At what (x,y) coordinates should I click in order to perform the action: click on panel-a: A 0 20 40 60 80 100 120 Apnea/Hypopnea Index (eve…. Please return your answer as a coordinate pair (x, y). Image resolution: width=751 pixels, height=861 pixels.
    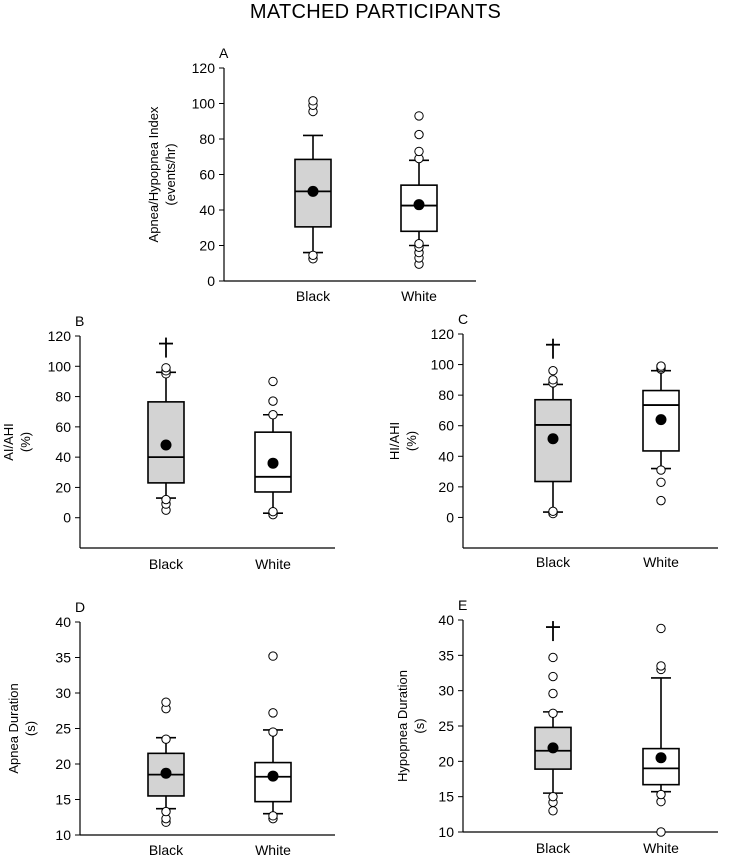
    Looking at the image, I should click on (311, 174).